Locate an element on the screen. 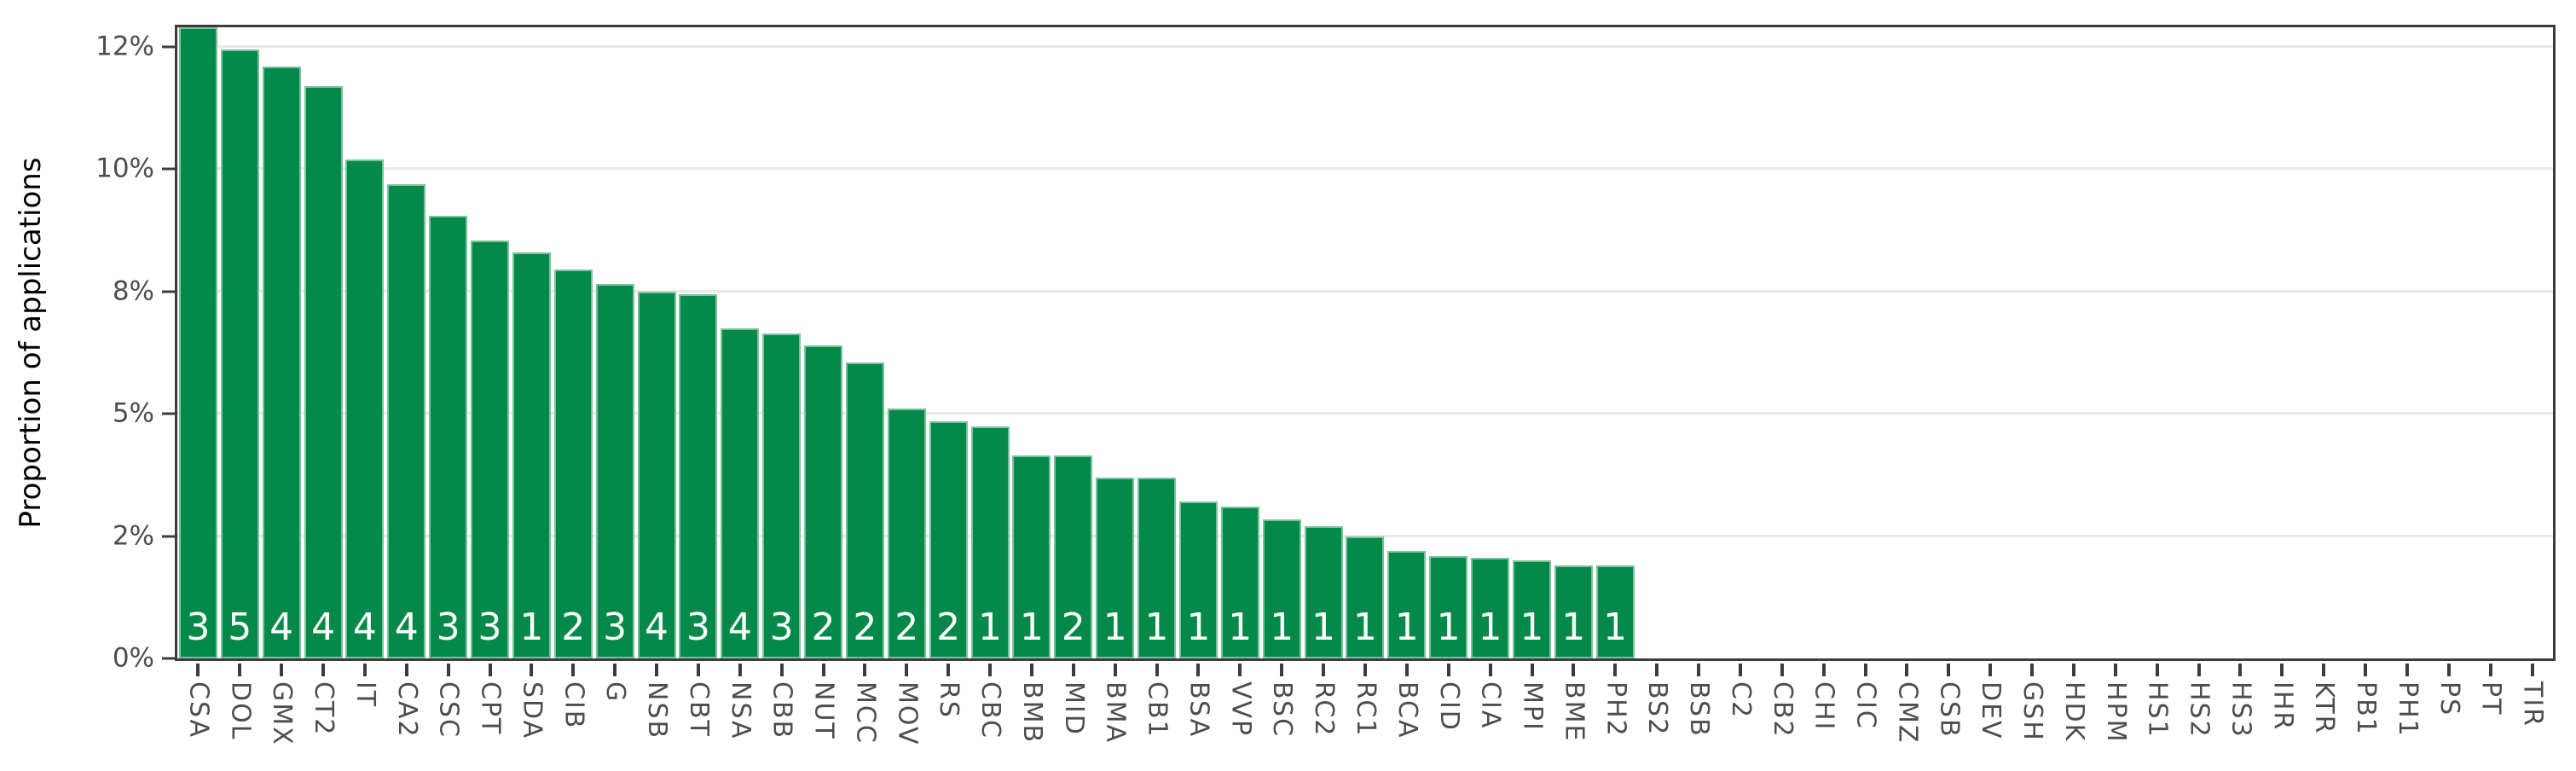 This screenshot has height=771, width=2576. bar-count-label: 4 is located at coordinates (657, 627).